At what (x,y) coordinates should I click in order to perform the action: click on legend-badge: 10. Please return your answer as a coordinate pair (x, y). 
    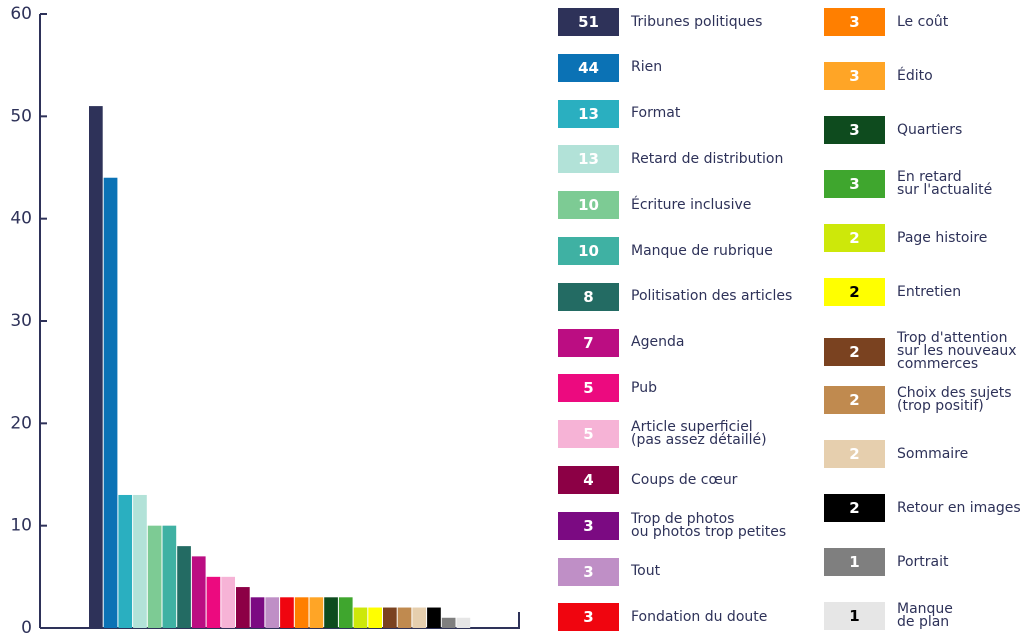
    Looking at the image, I should click on (588, 251).